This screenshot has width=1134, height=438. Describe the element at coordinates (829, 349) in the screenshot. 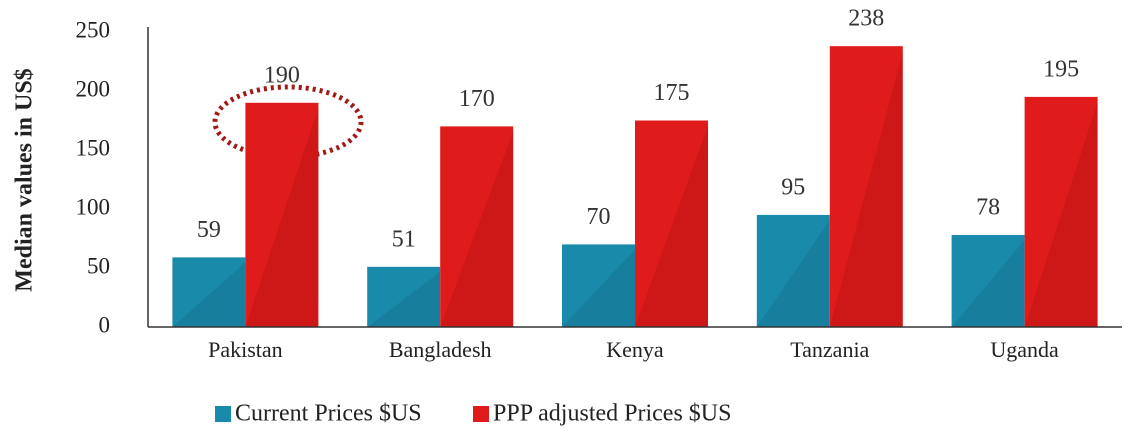

I see `x-tick-label: Tanzania` at that location.